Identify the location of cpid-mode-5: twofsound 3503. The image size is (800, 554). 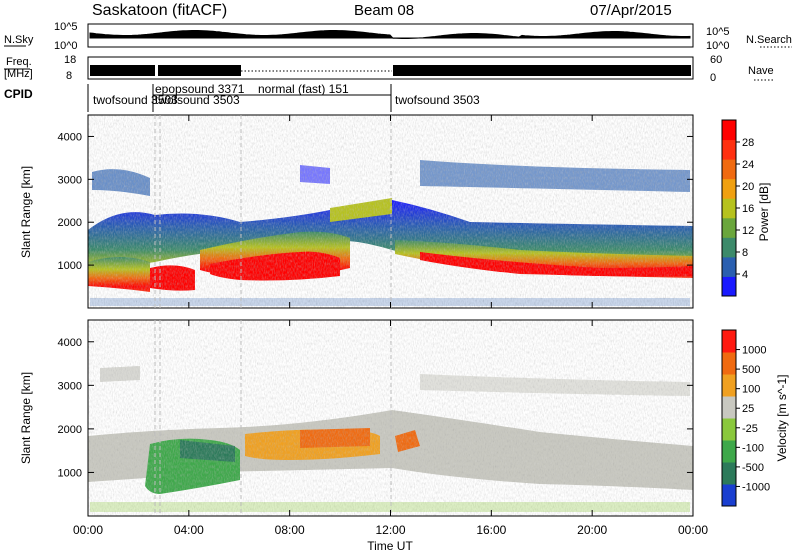
(437, 100).